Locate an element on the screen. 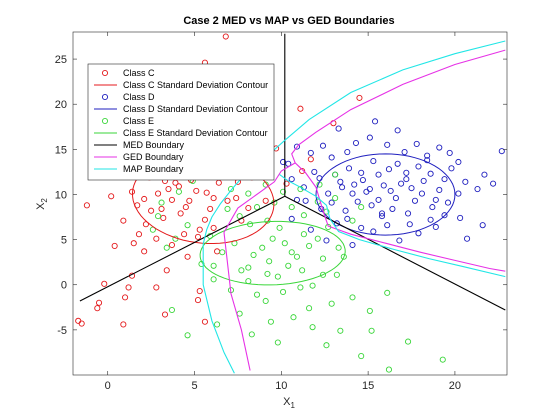  y-tick-label: 10 is located at coordinates (61, 195).